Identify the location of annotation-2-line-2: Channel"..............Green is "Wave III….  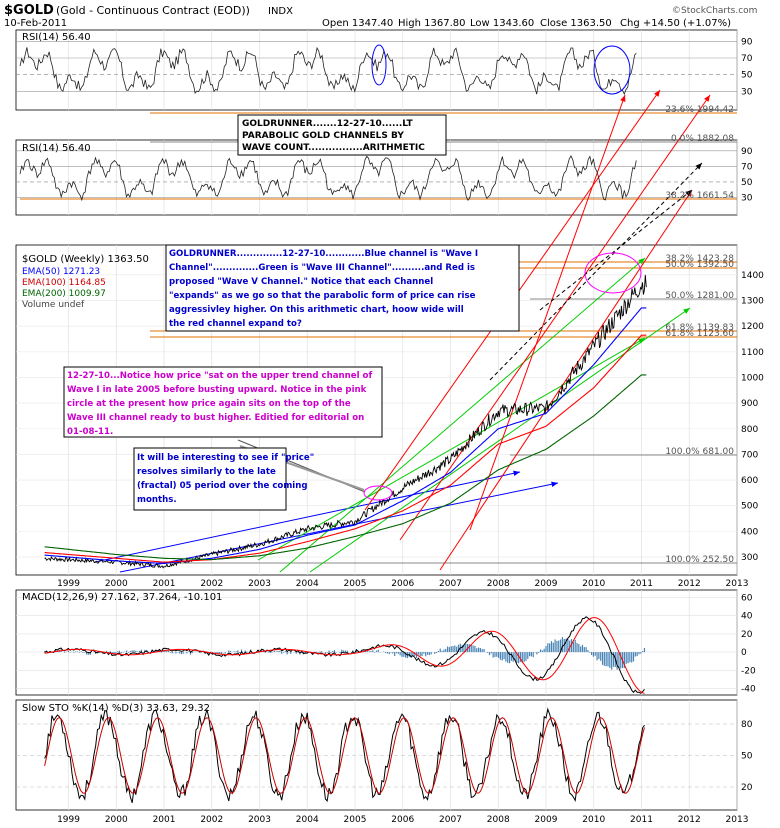
(322, 268).